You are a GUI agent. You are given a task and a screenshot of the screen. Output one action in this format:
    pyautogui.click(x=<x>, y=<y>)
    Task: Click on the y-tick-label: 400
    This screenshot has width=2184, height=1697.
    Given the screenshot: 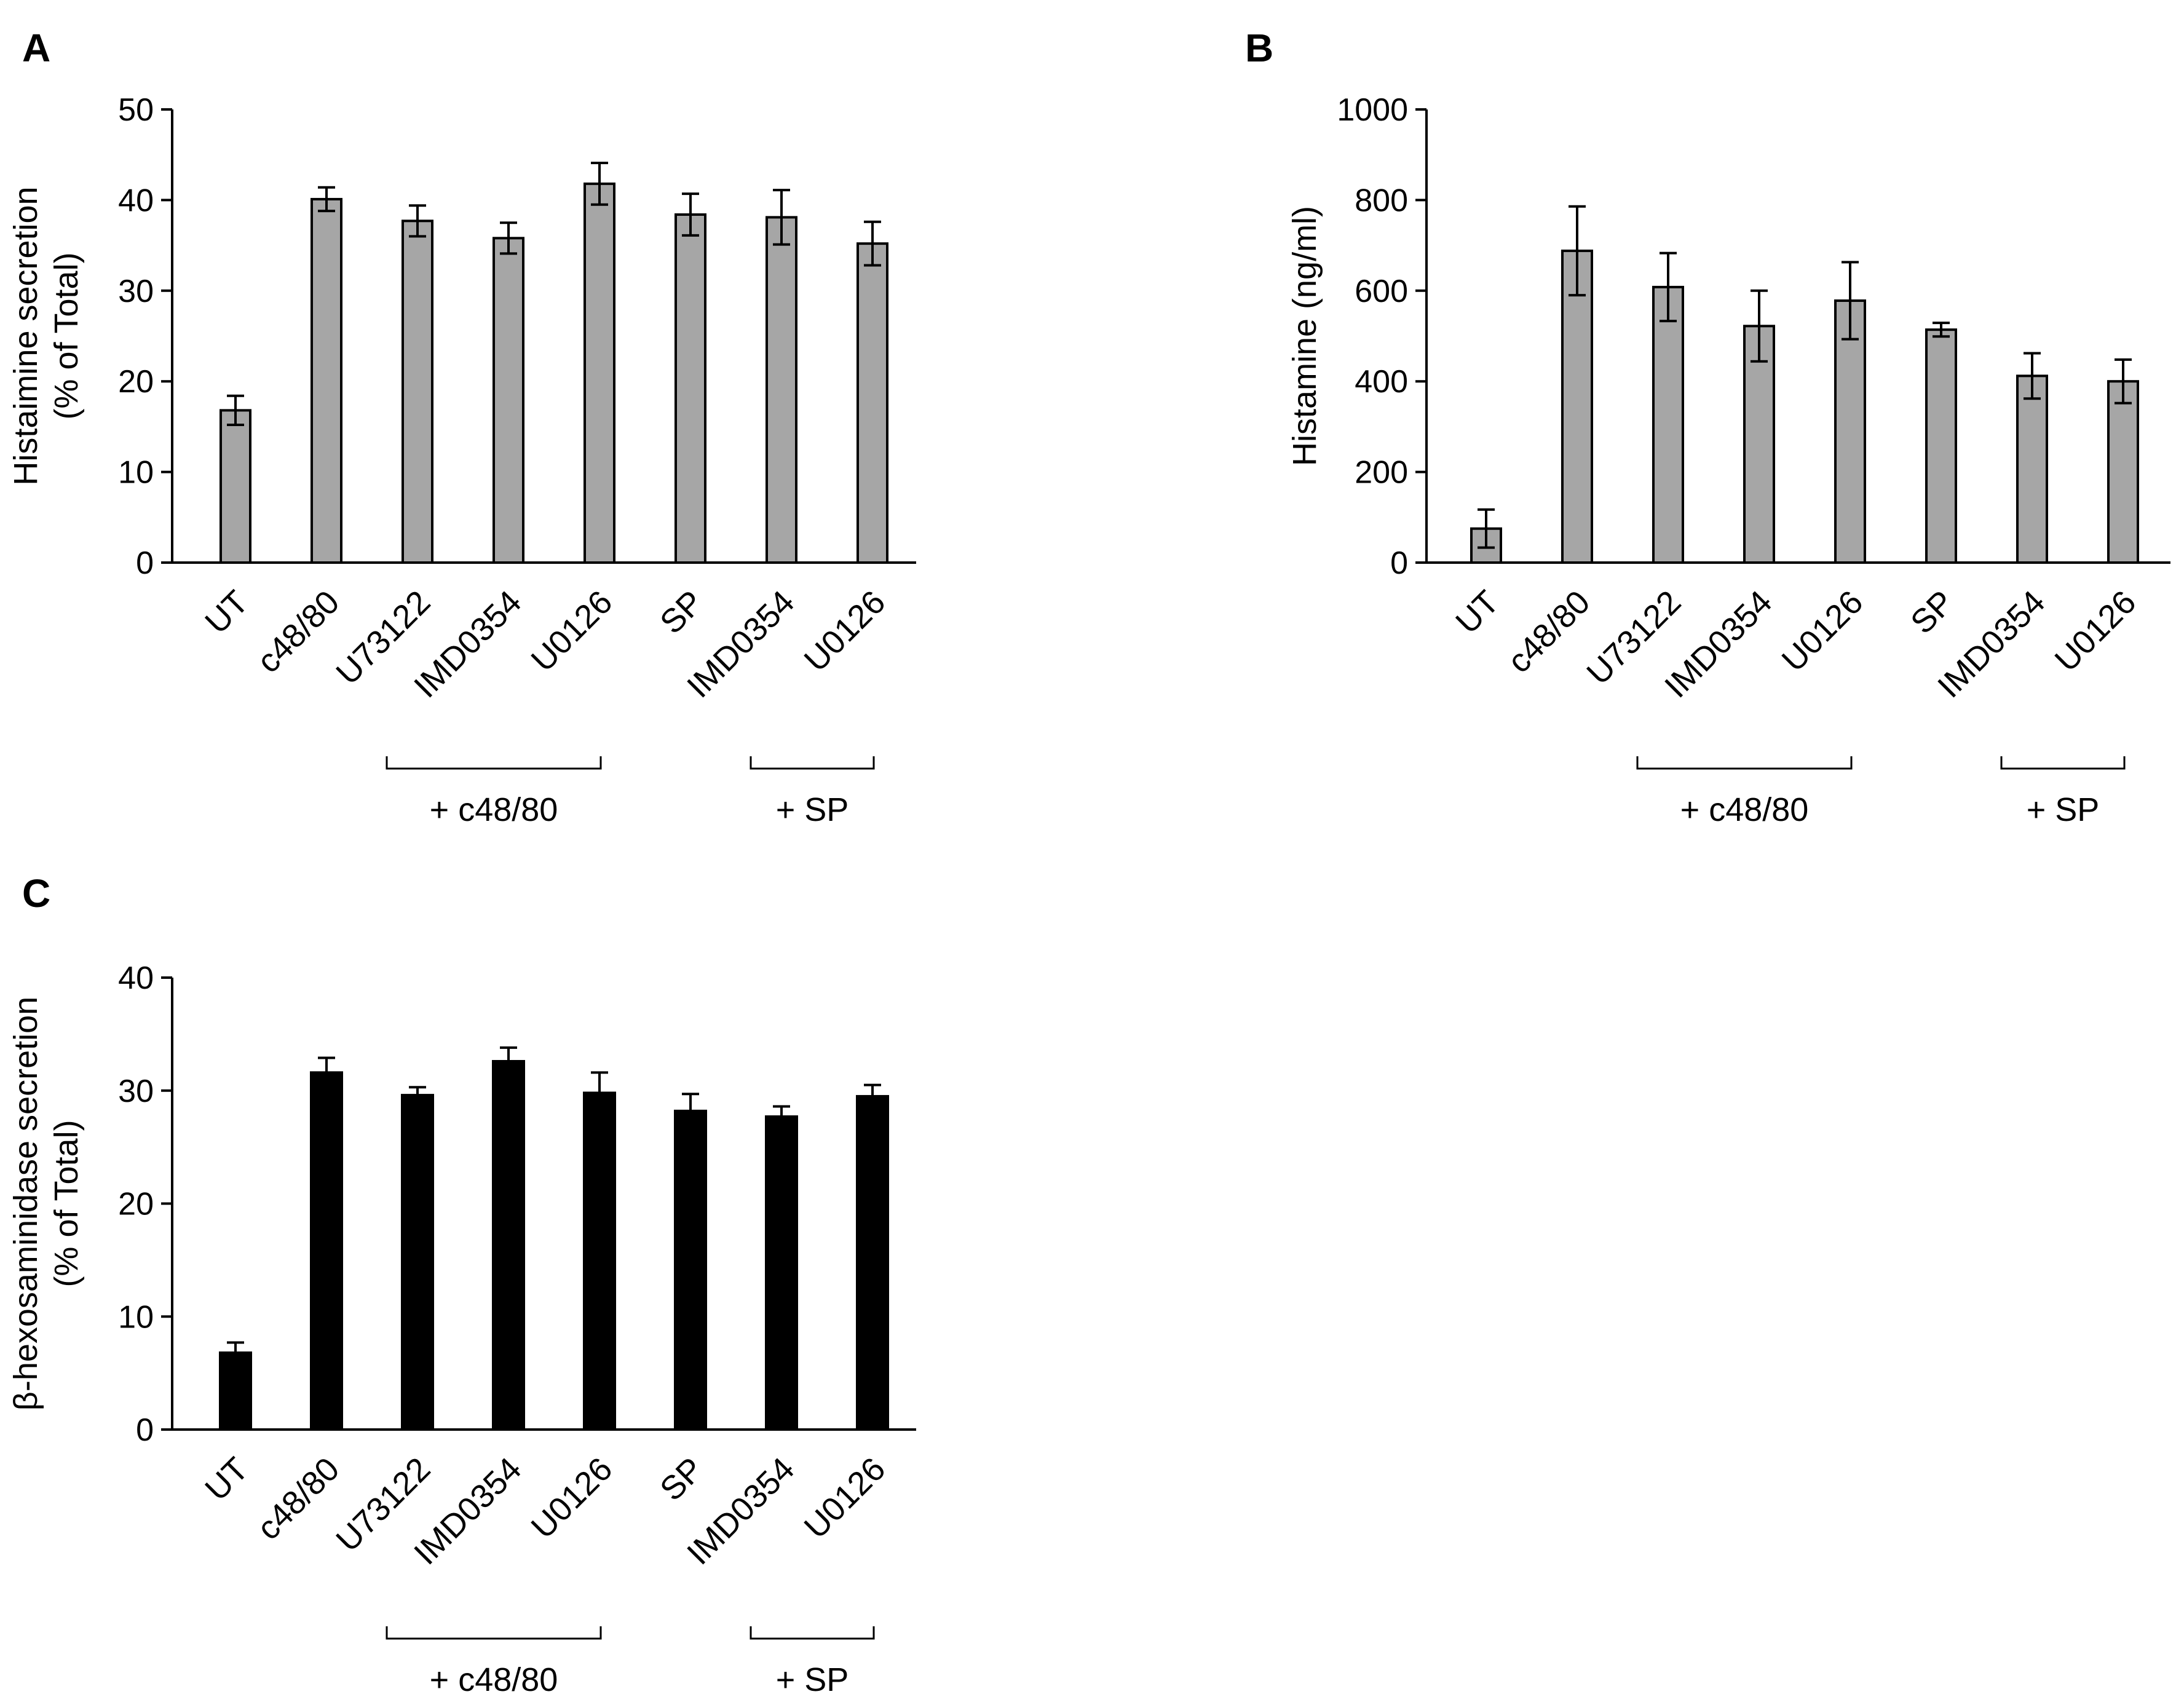 What is the action you would take?
    pyautogui.click(x=1382, y=382)
    